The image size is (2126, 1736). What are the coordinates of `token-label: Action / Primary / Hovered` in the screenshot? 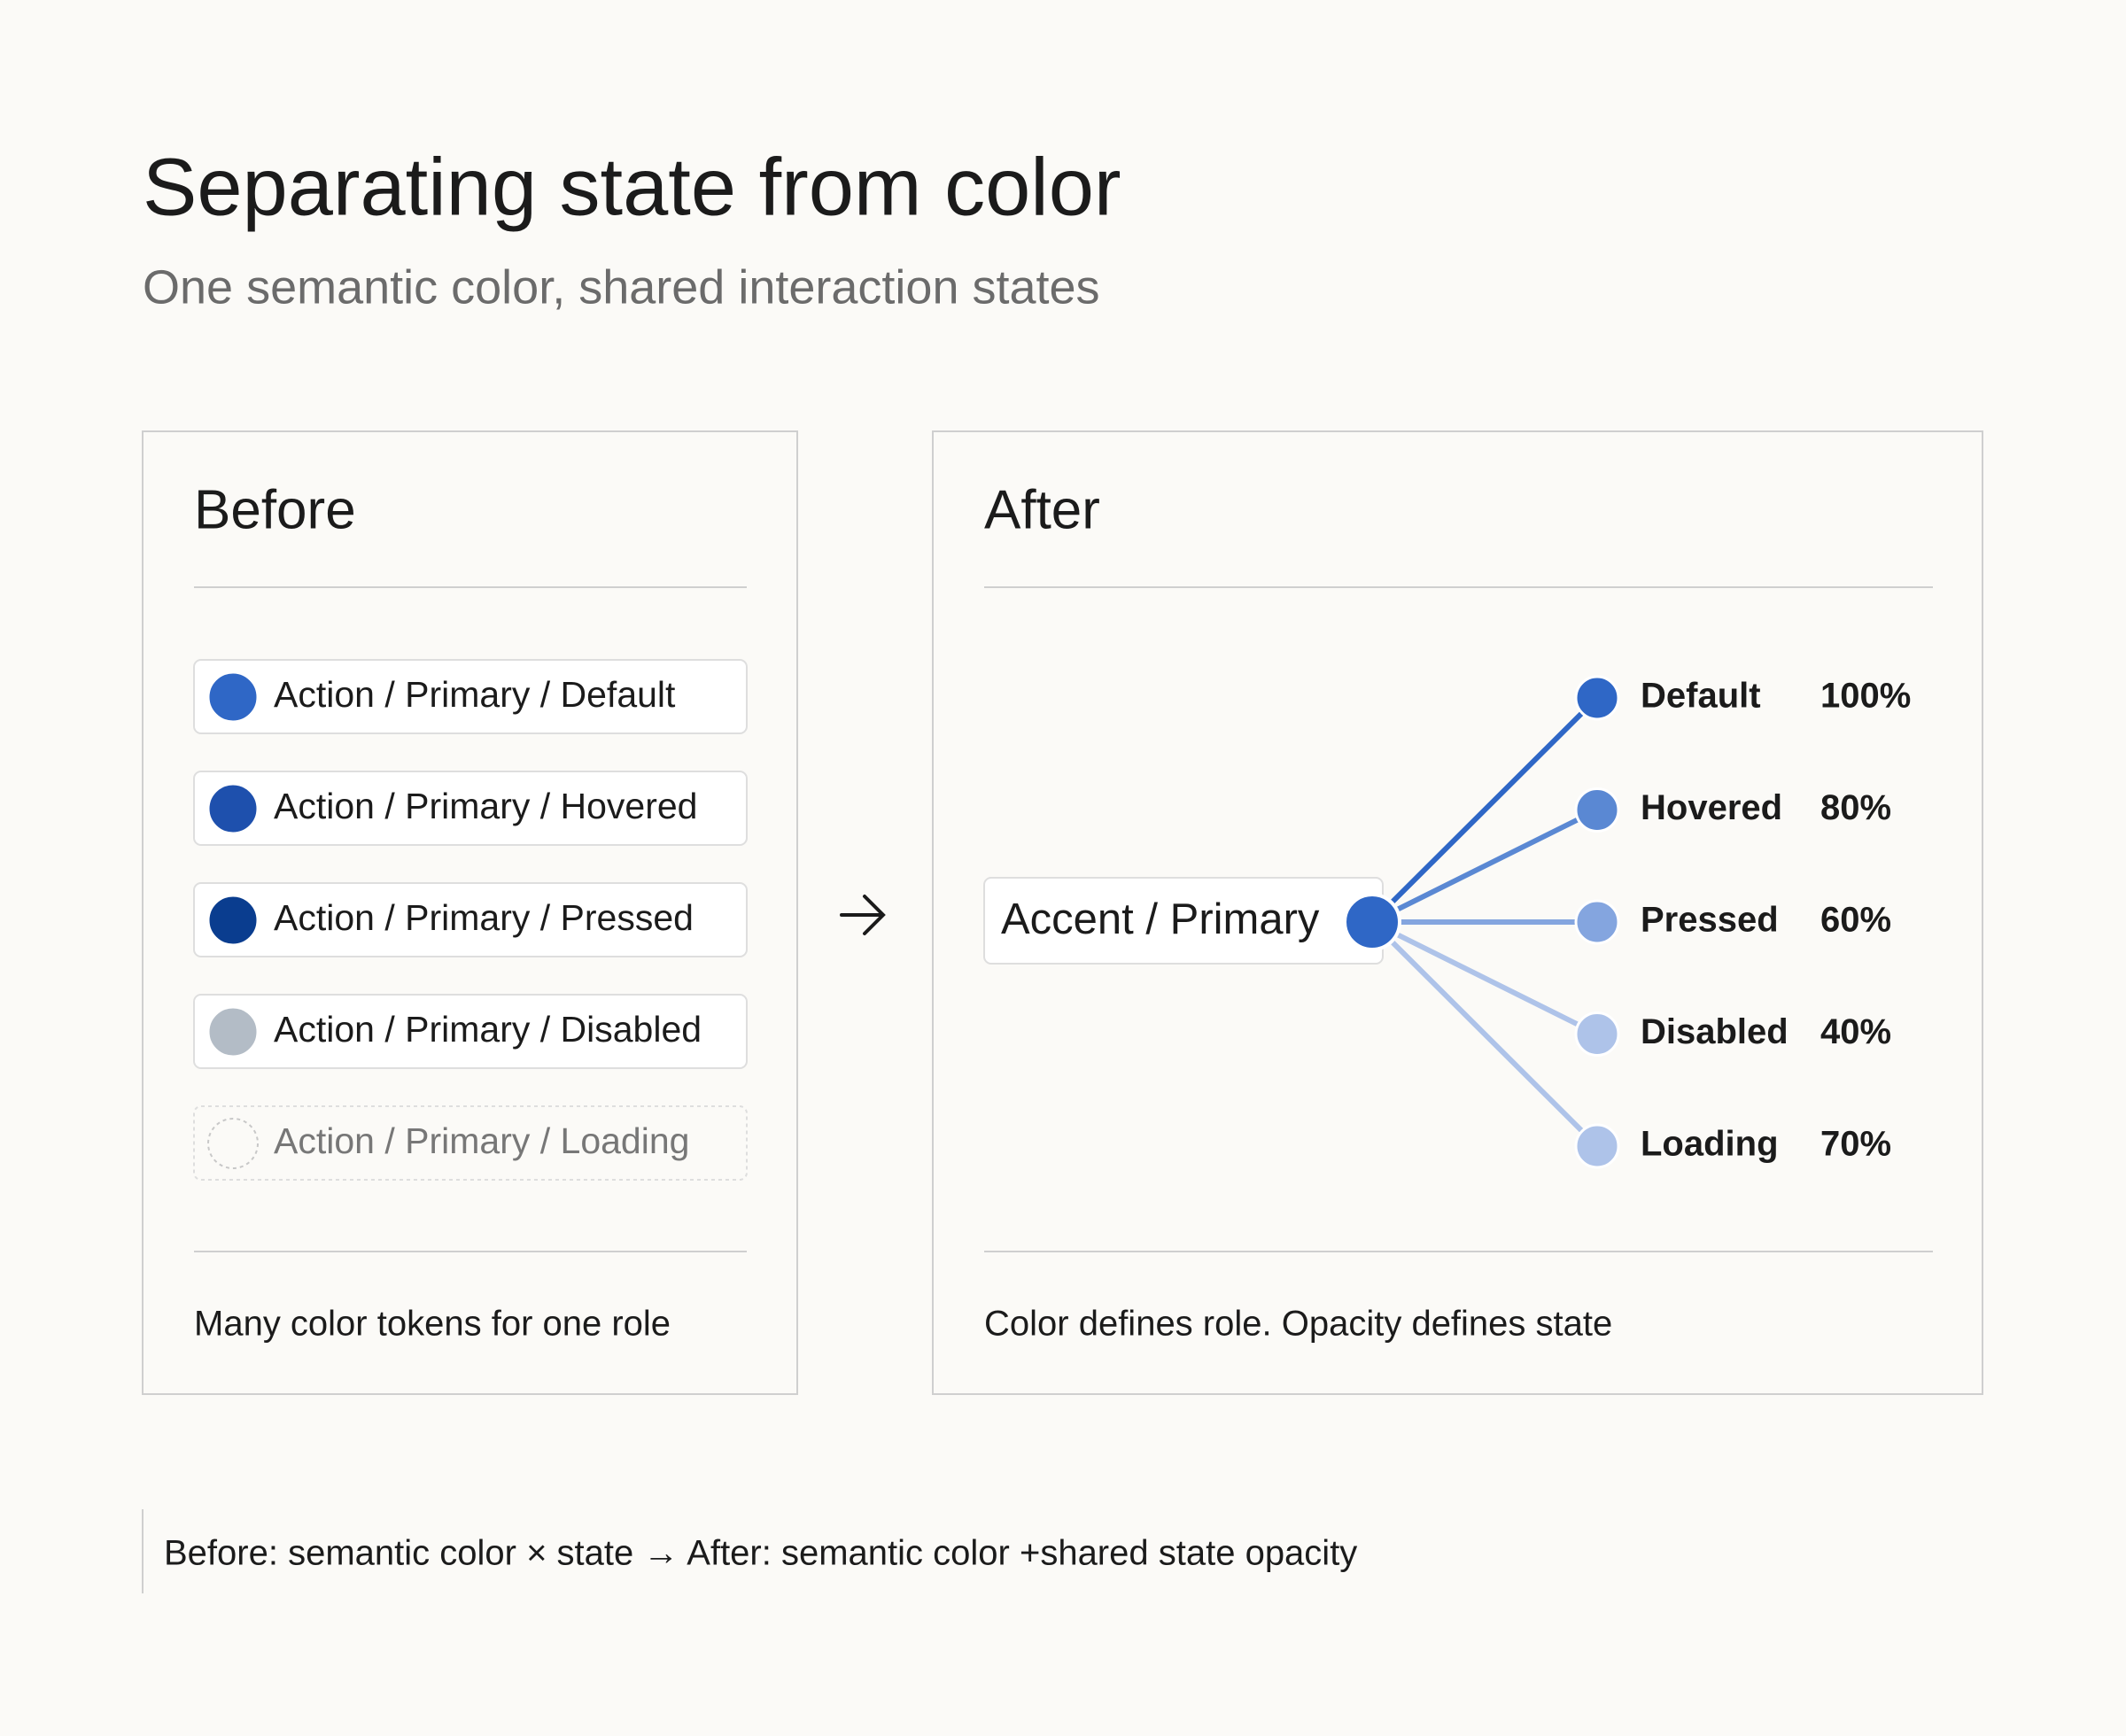 It's located at (486, 806).